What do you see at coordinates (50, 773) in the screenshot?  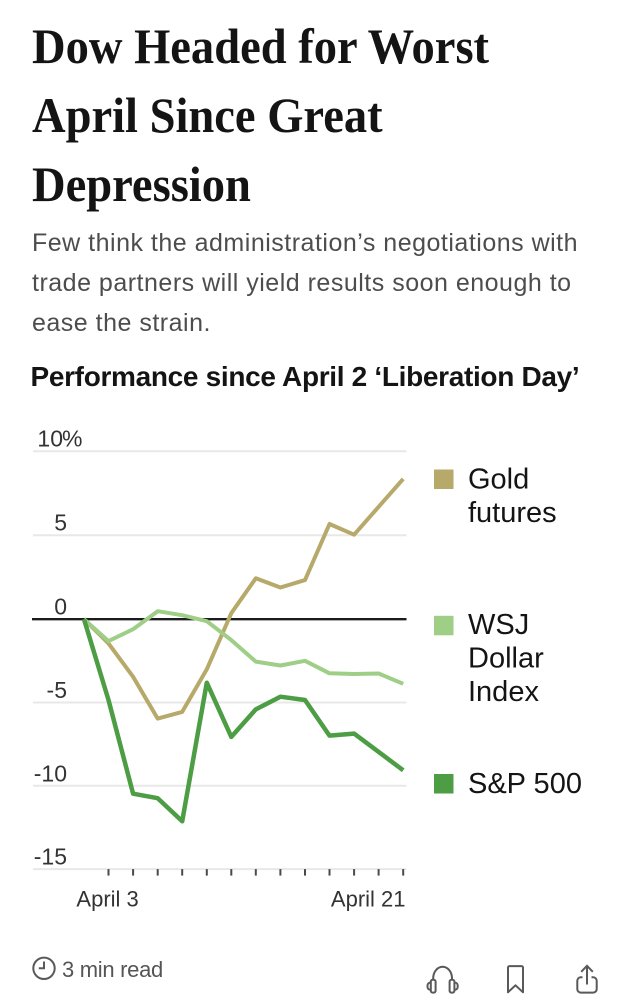 I see `svg-text: -10` at bounding box center [50, 773].